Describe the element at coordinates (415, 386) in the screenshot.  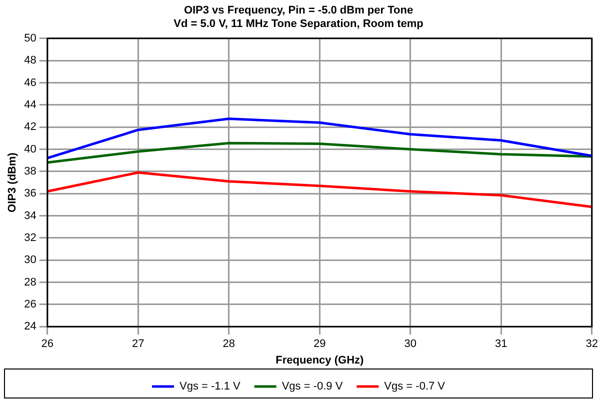
I see `legend-label: Vgs = -0.7 V` at that location.